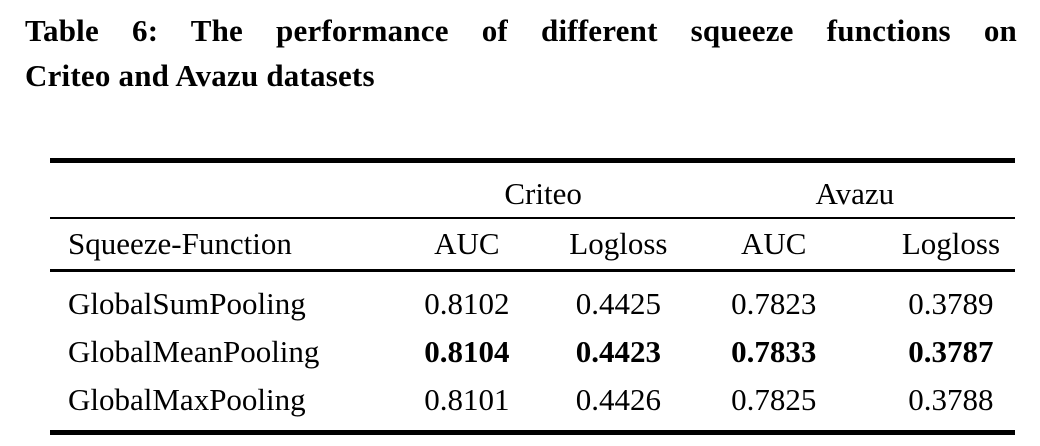 The width and height of the screenshot is (1040, 446). What do you see at coordinates (854, 189) in the screenshot?
I see `group-header-avazu: Avazu` at bounding box center [854, 189].